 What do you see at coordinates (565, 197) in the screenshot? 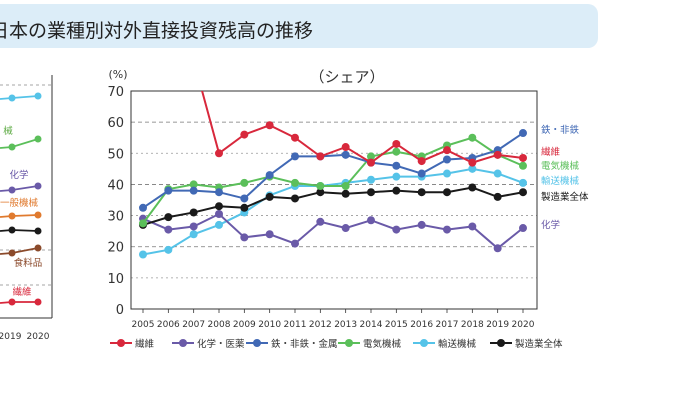
I see `series-end-label: 製造業全体` at bounding box center [565, 197].